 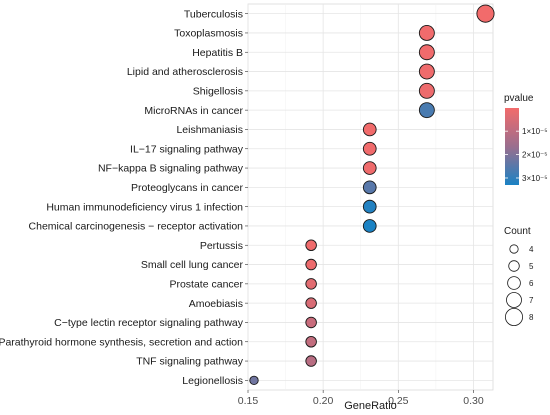 What do you see at coordinates (531, 266) in the screenshot?
I see `count-legend-label: 5` at bounding box center [531, 266].